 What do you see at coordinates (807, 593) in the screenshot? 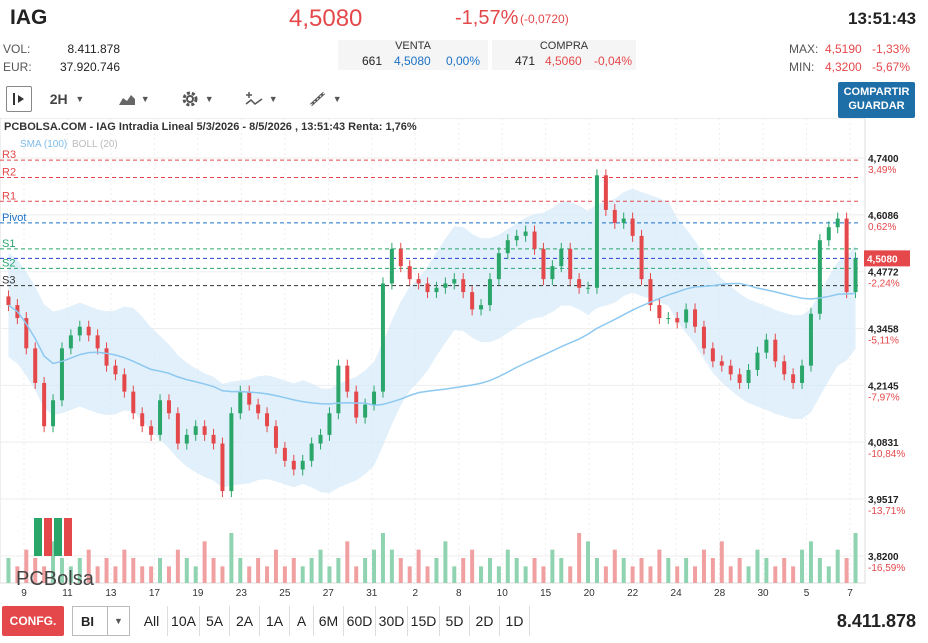
I see `x-tick-label: 5` at bounding box center [807, 593].